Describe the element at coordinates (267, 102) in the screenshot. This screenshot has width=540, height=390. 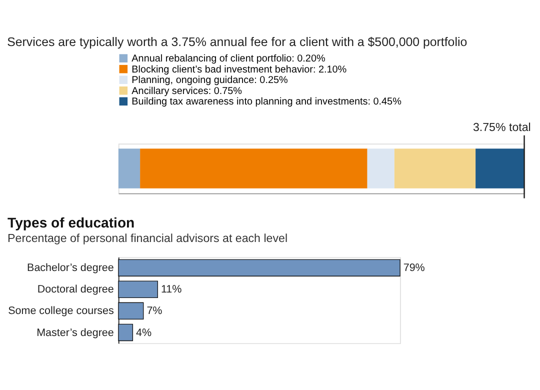
I see `legend-label: Building tax awareness into planning and investments: 0.45%` at that location.